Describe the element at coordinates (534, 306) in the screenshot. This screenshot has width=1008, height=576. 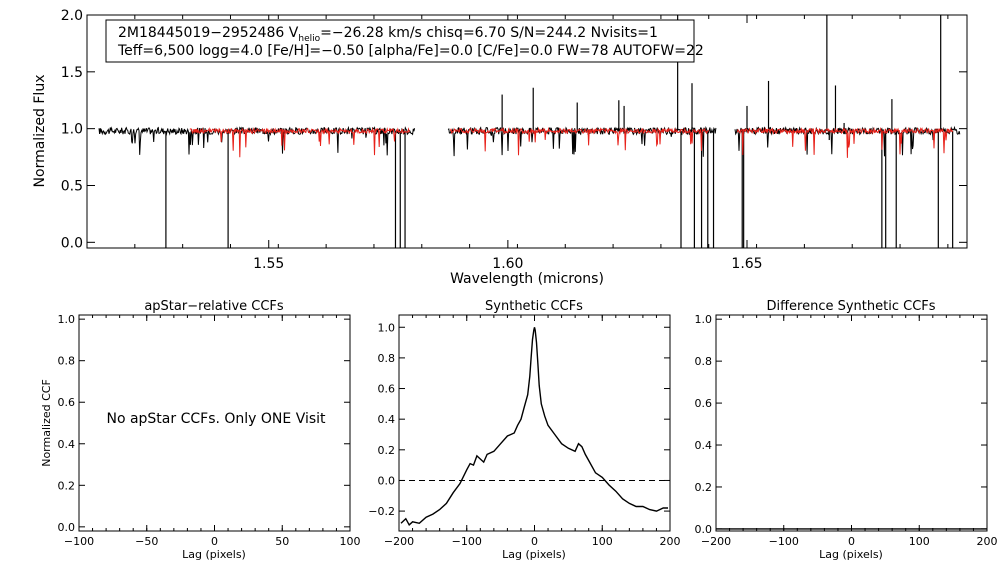
I see `synthetic-ccf-title: Synthetic CCFs` at that location.